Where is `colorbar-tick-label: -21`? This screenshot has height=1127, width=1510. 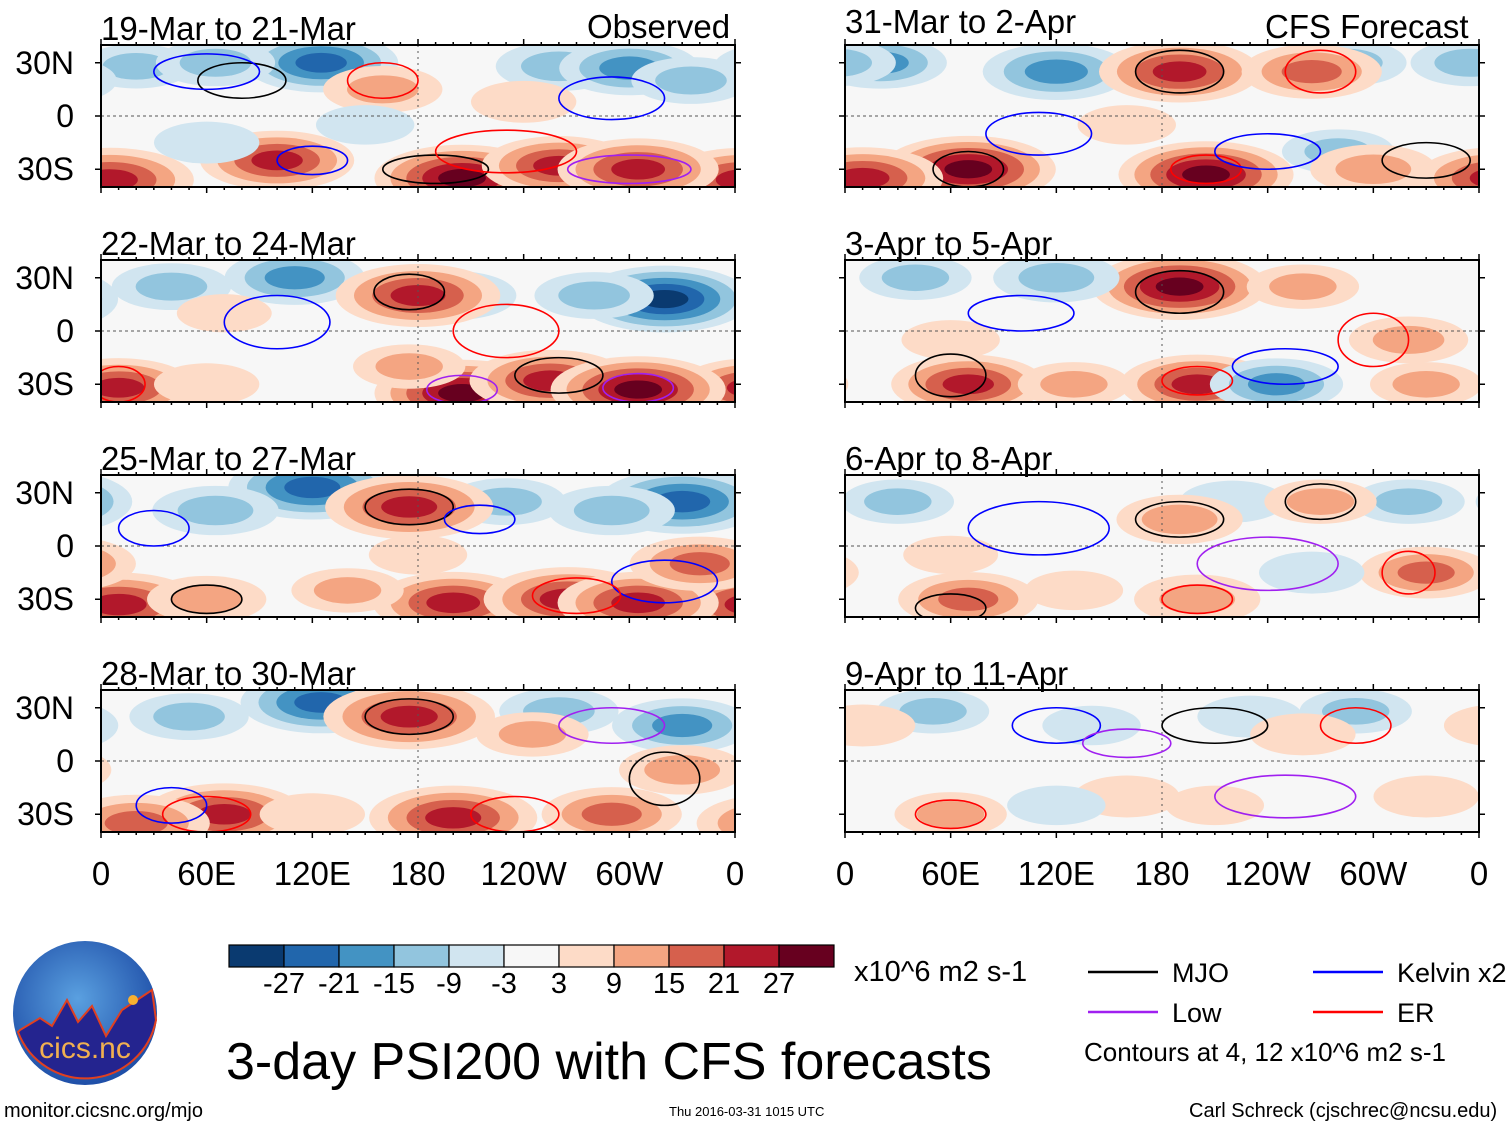 colorbar-tick-label: -21 is located at coordinates (339, 984).